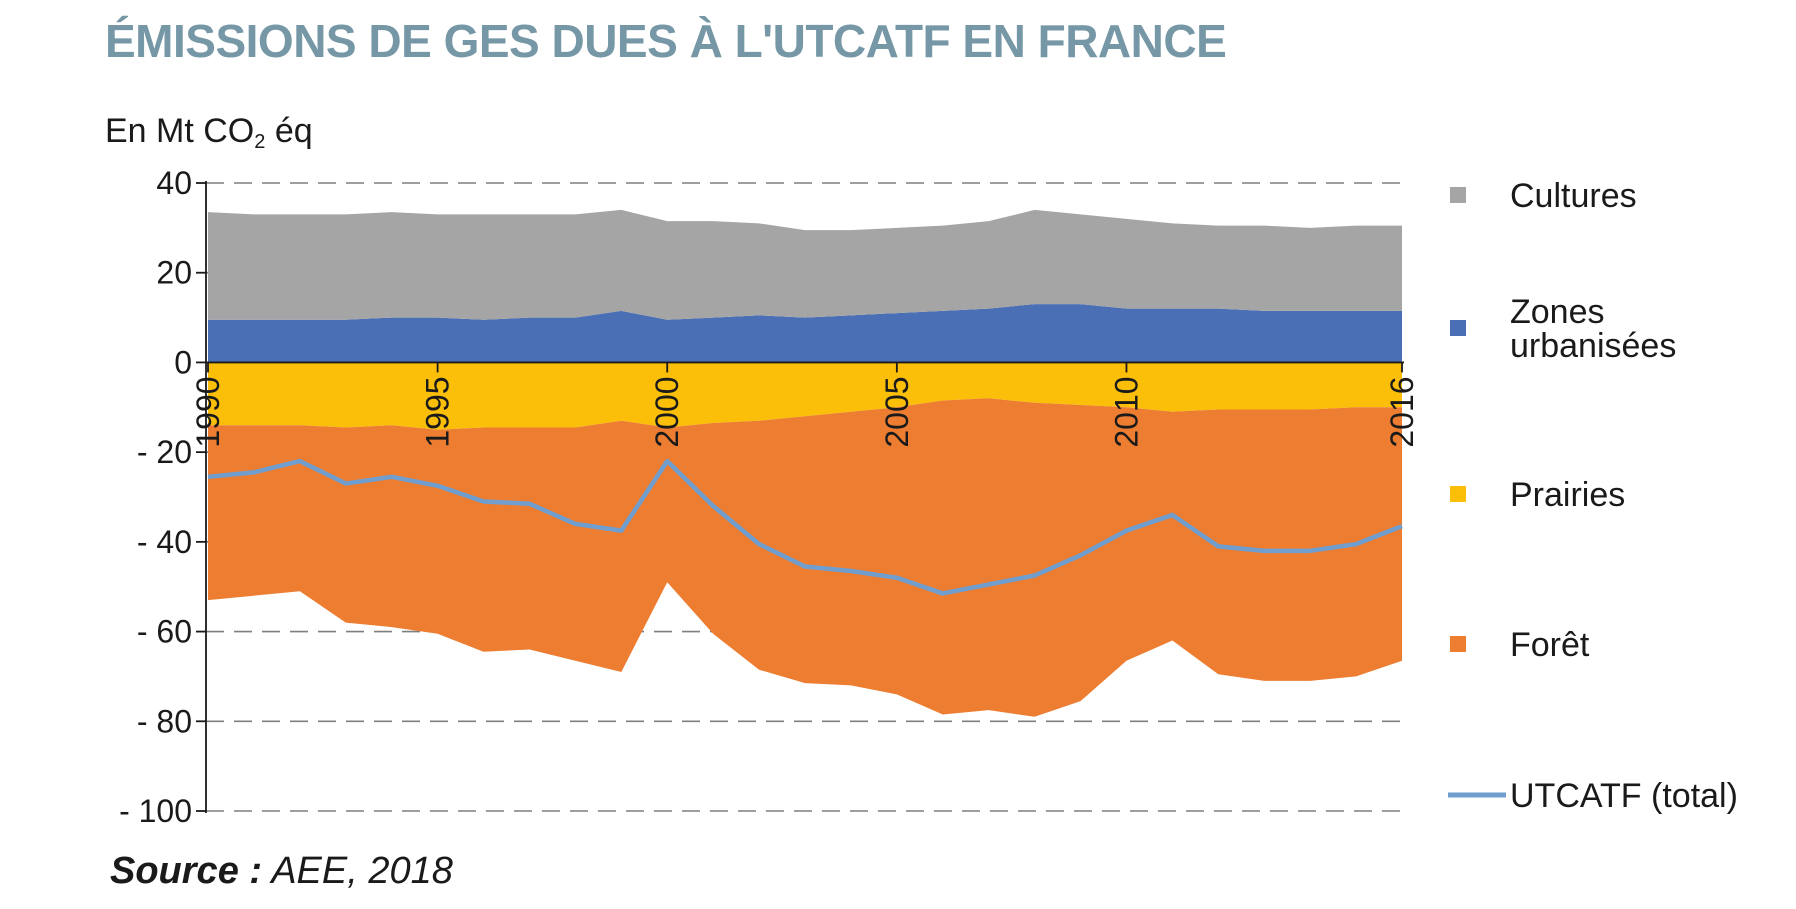 The width and height of the screenshot is (1796, 909). I want to click on y-tick-label: - 100, so click(155, 811).